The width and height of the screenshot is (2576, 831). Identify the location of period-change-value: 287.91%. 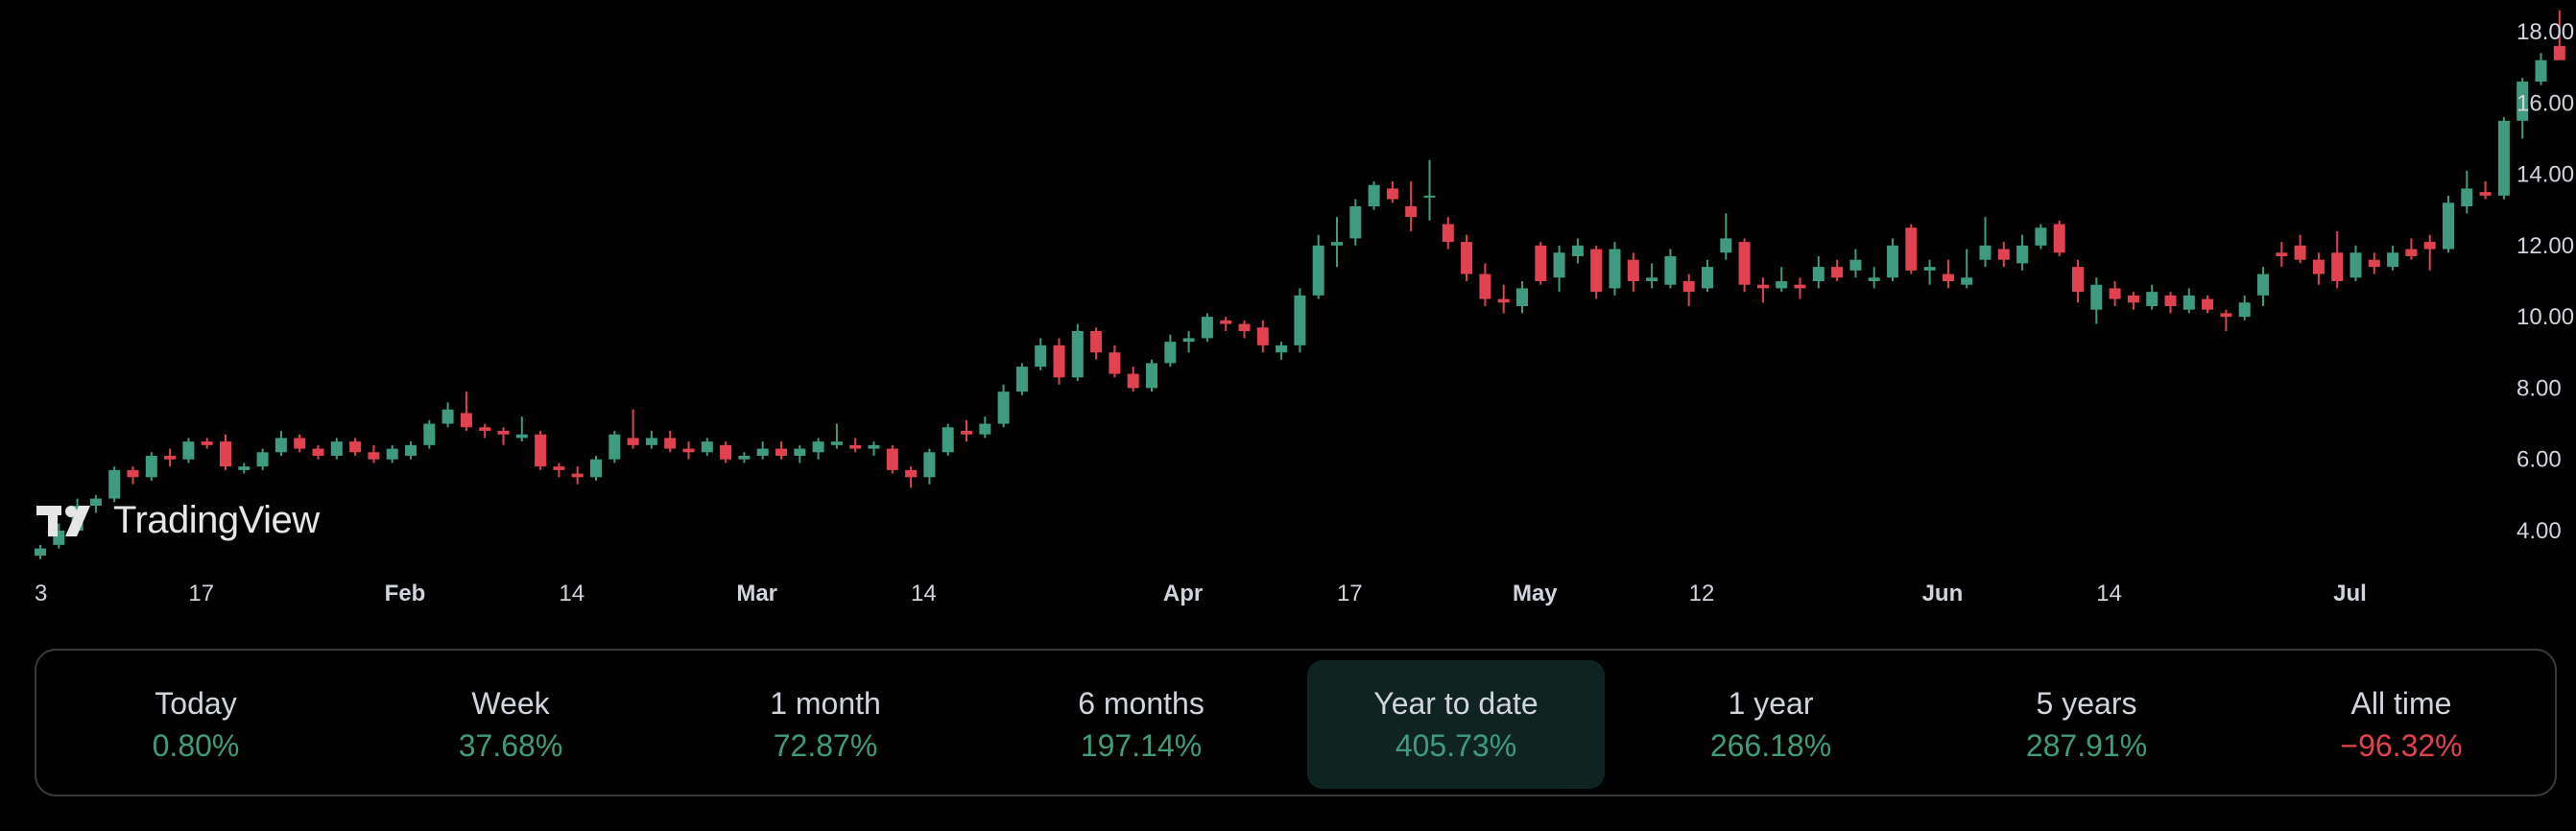
(2086, 745).